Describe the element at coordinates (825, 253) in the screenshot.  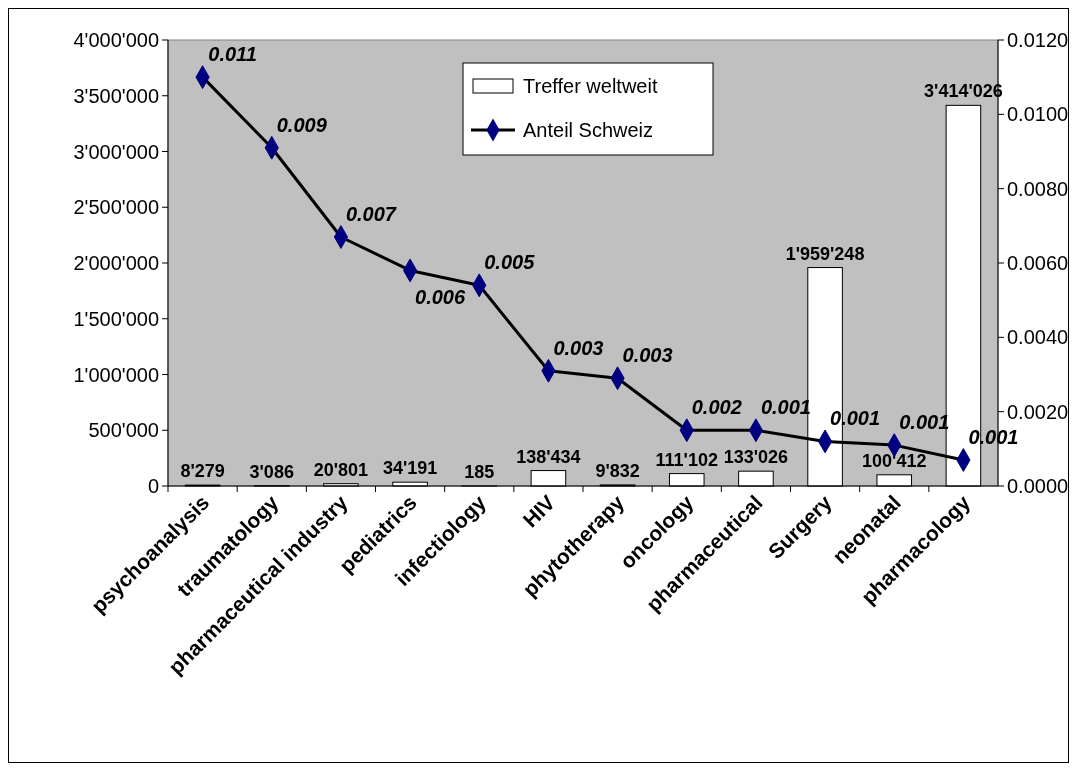
I see `data-label: 1'959'248` at that location.